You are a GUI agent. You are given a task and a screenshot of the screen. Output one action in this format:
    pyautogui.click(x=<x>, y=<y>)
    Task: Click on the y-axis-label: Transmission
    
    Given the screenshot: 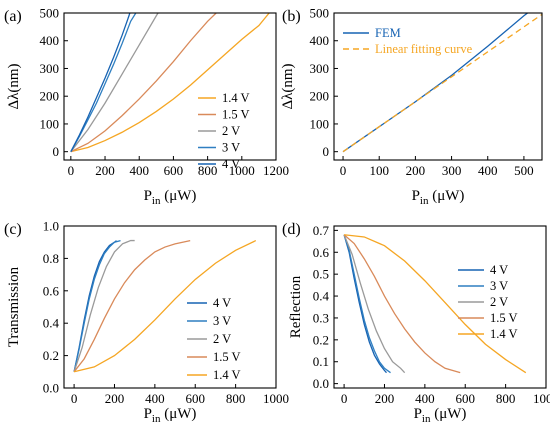 What is the action you would take?
    pyautogui.click(x=14, y=306)
    